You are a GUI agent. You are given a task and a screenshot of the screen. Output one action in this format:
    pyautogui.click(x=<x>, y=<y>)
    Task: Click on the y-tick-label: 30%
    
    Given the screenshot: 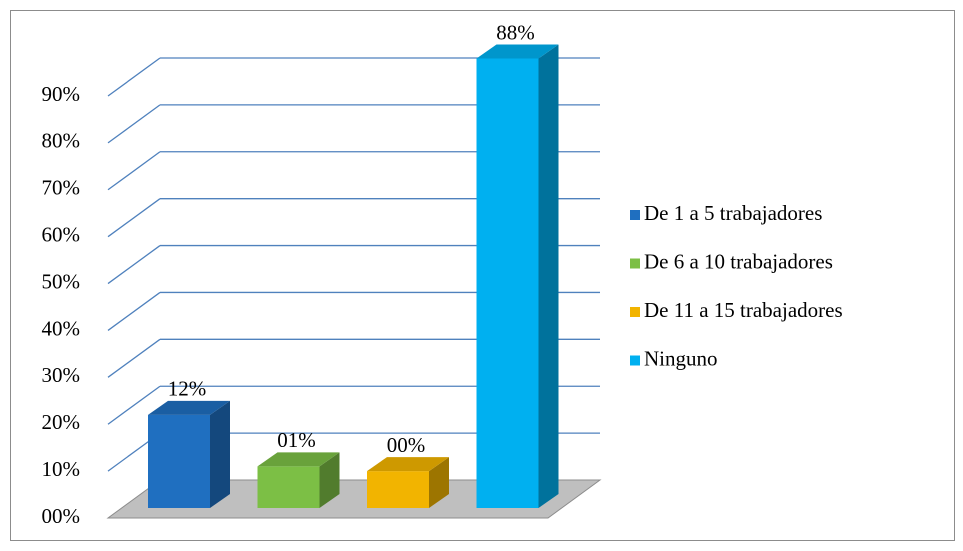 What is the action you would take?
    pyautogui.click(x=61, y=375)
    